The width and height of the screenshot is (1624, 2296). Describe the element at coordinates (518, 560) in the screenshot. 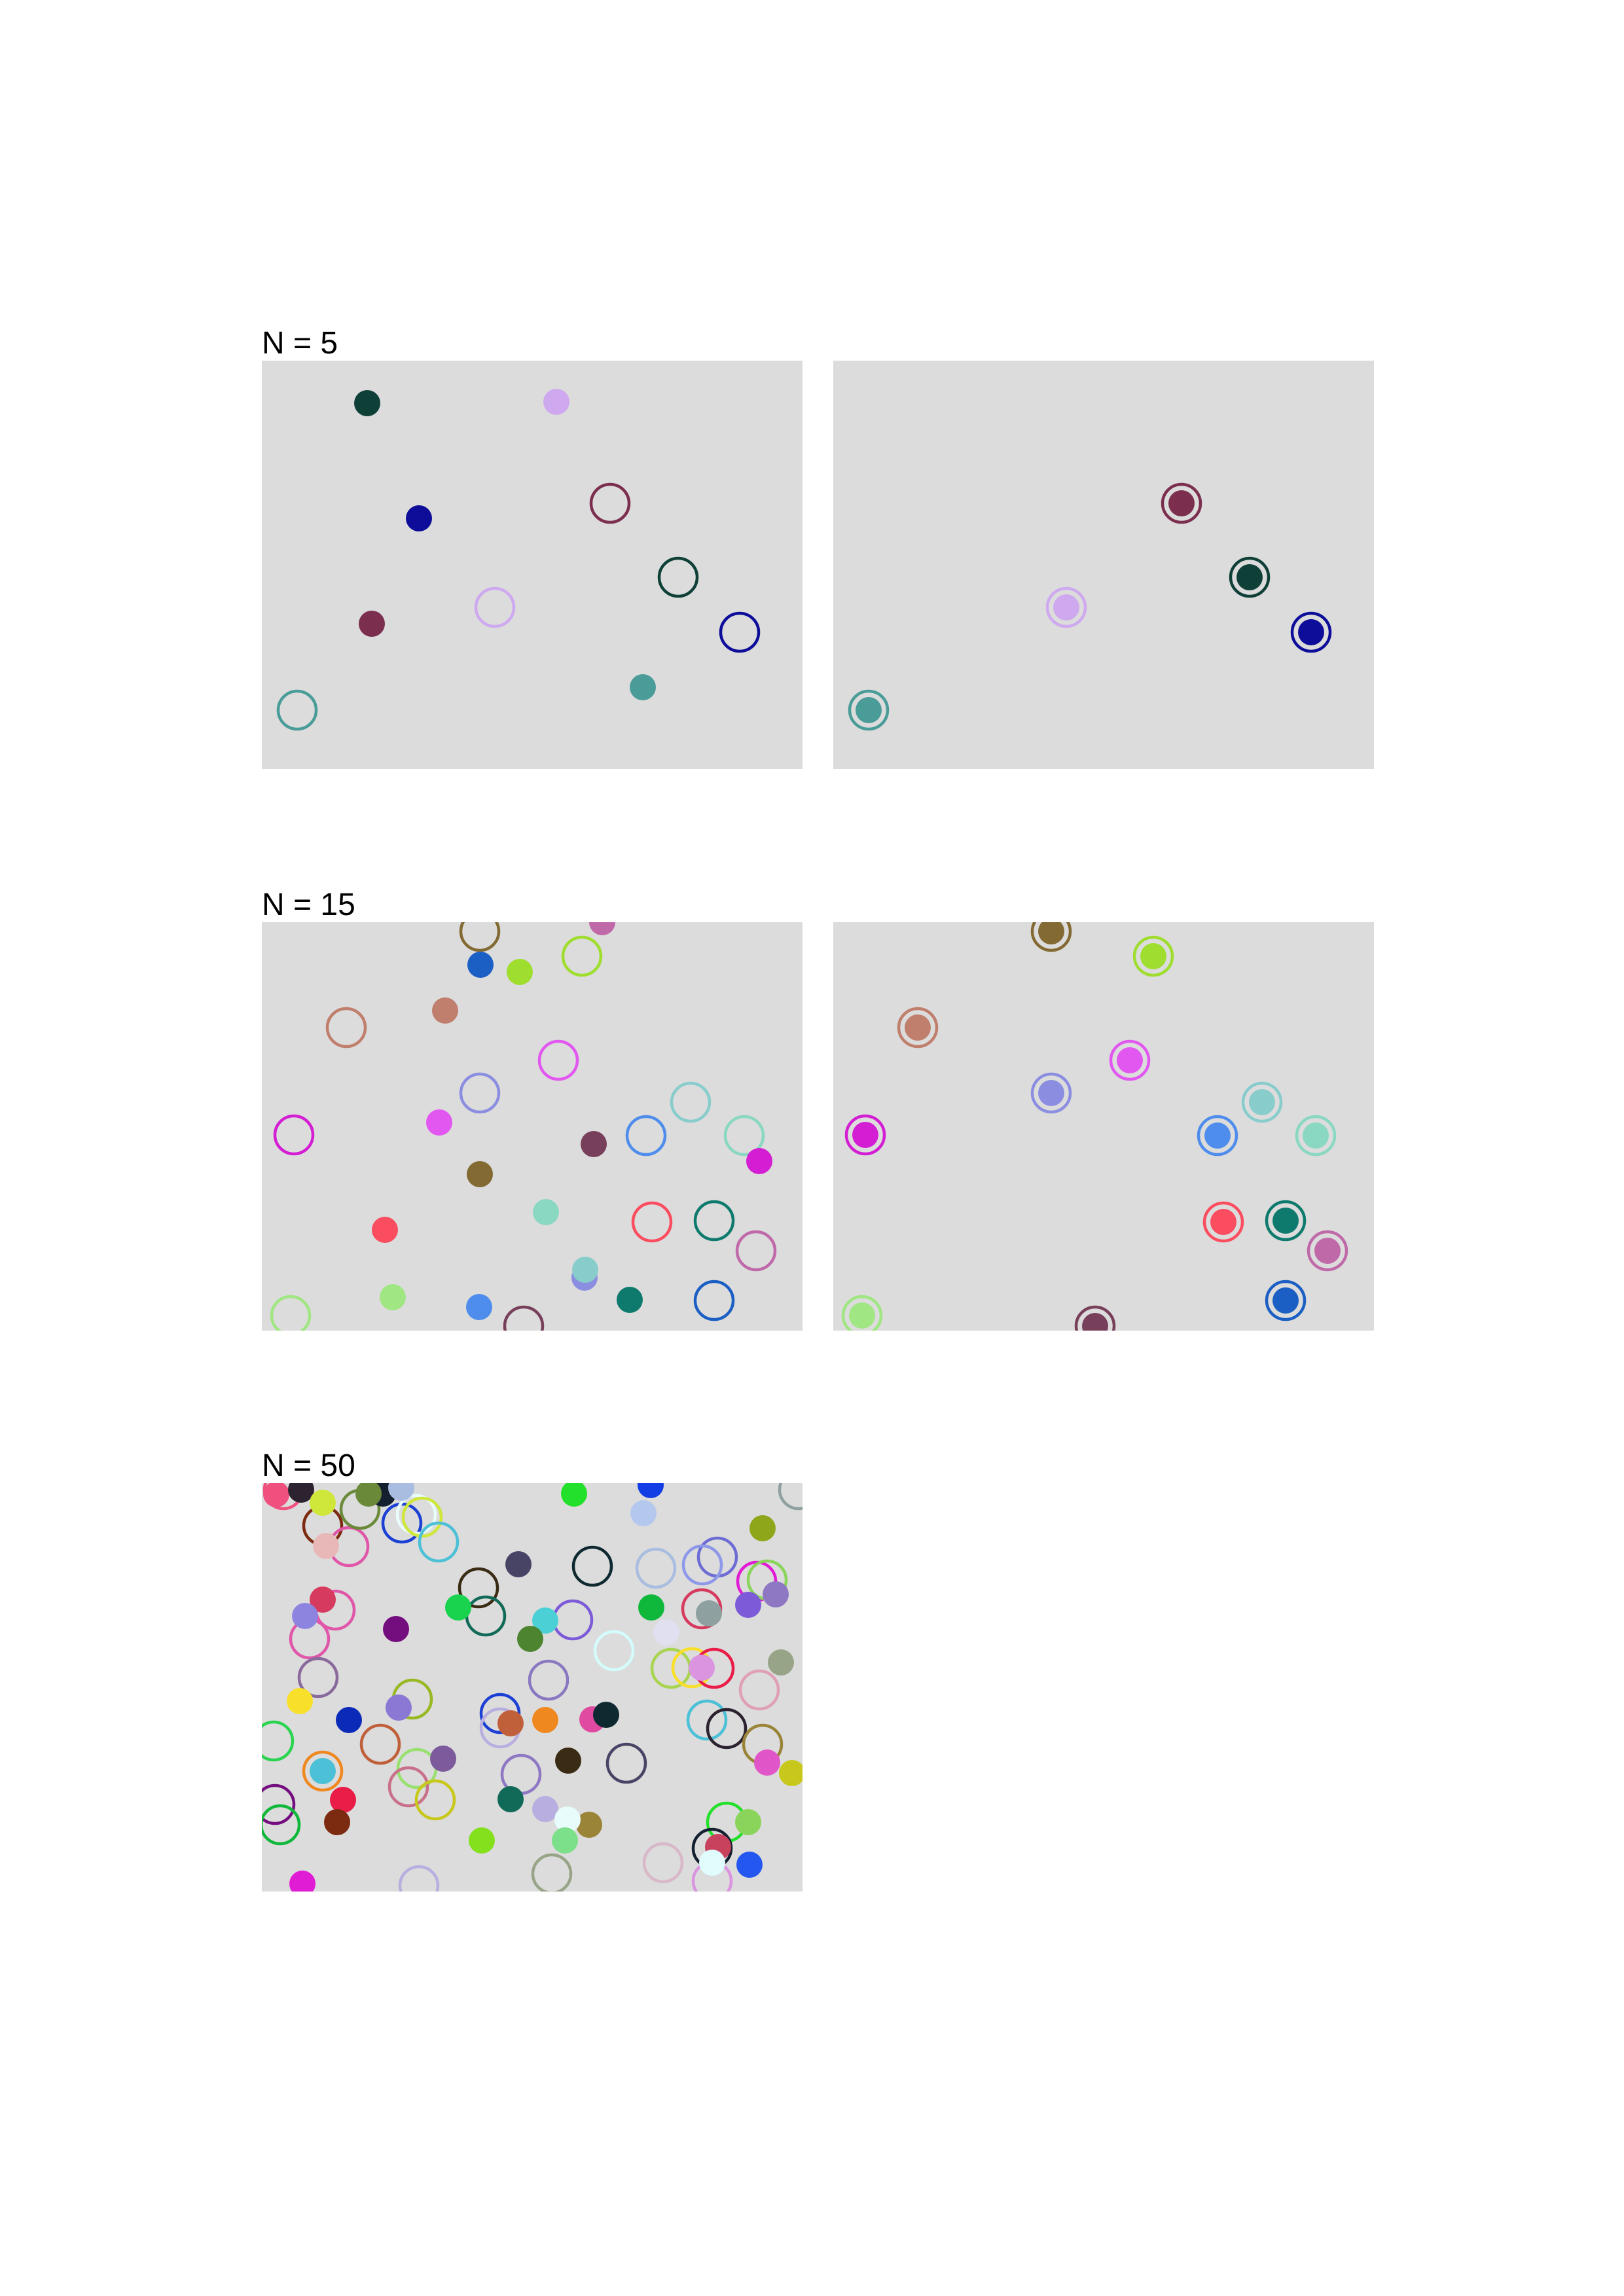

I see `target-plot-n5` at that location.